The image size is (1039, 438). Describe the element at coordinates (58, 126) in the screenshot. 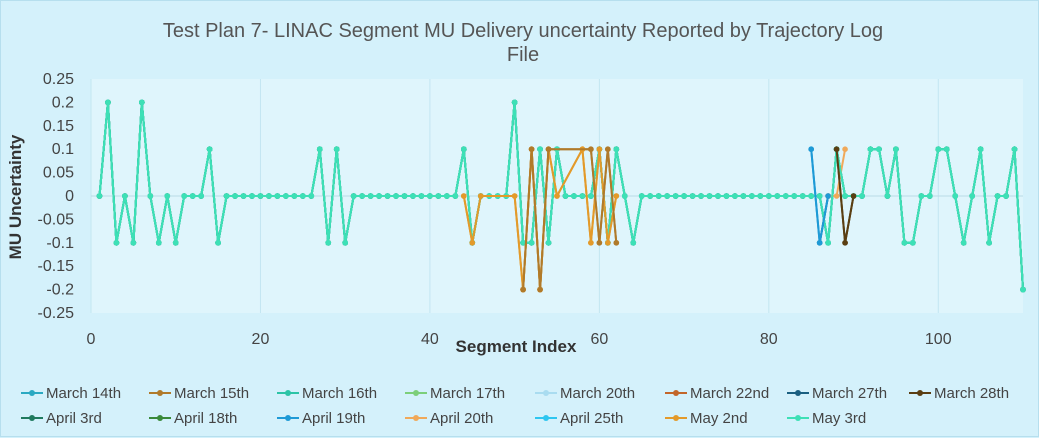

I see `y-tick-label: 0.15` at that location.